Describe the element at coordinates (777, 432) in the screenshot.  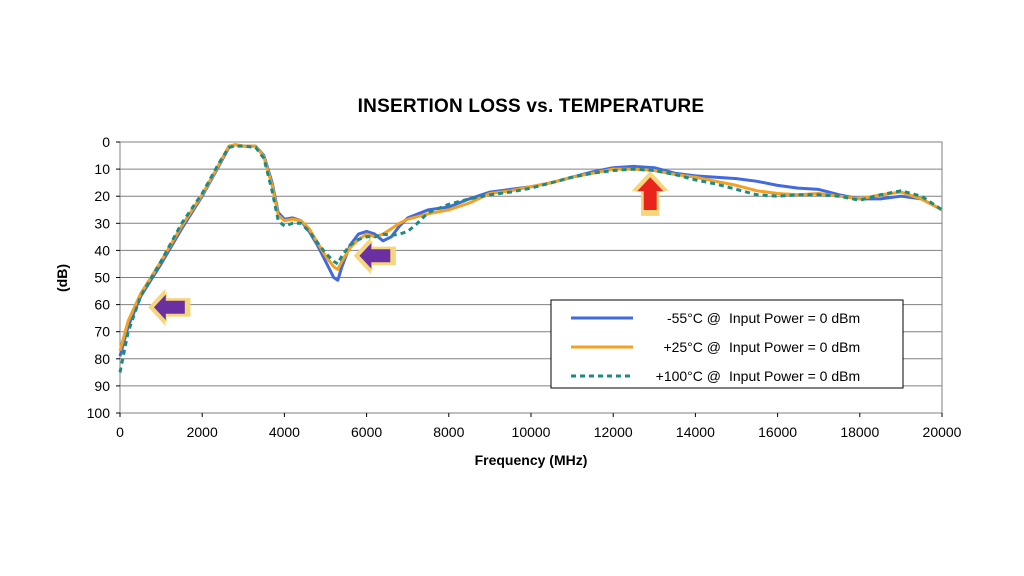
I see `x-tick-label: 16000` at that location.